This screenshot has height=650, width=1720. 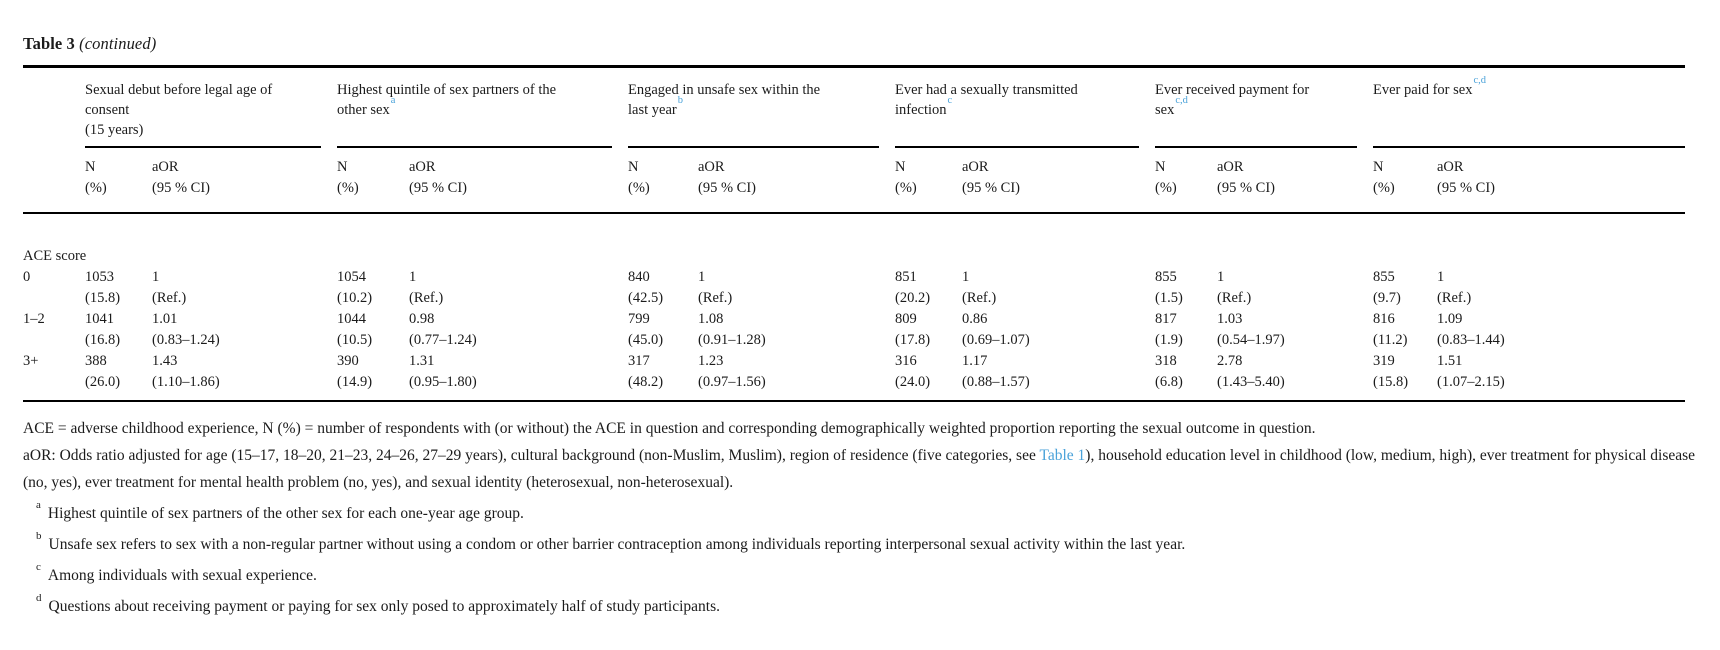 I want to click on value-n: 316, so click(x=906, y=361).